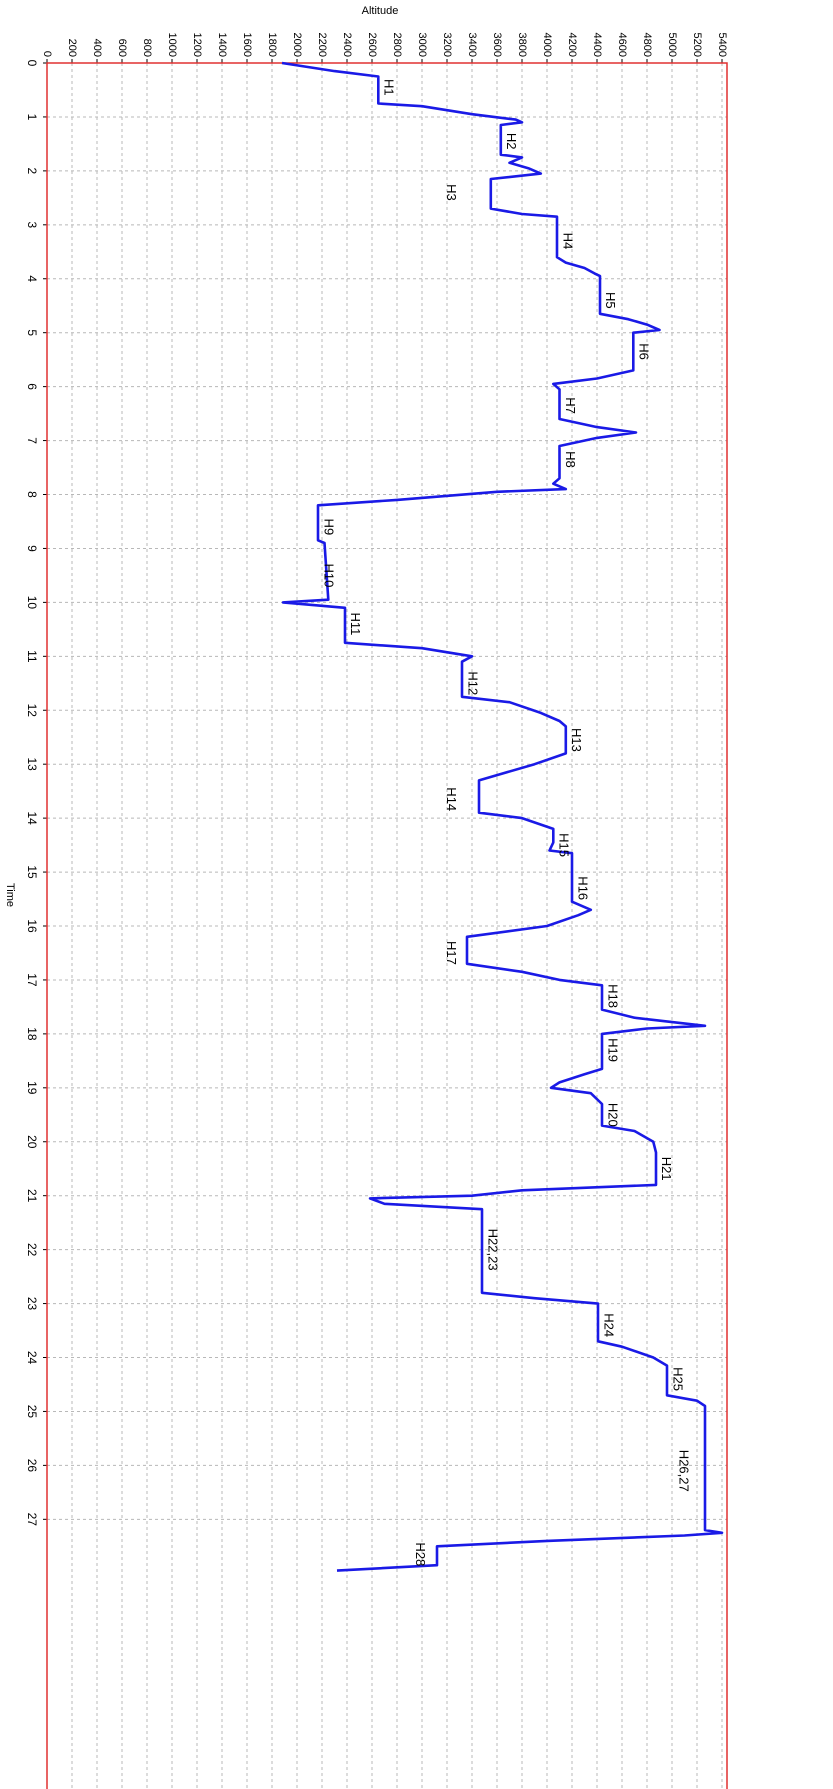 The height and width of the screenshot is (1789, 833). Describe the element at coordinates (447, 45) in the screenshot. I see `y-tick-label: 3200` at that location.